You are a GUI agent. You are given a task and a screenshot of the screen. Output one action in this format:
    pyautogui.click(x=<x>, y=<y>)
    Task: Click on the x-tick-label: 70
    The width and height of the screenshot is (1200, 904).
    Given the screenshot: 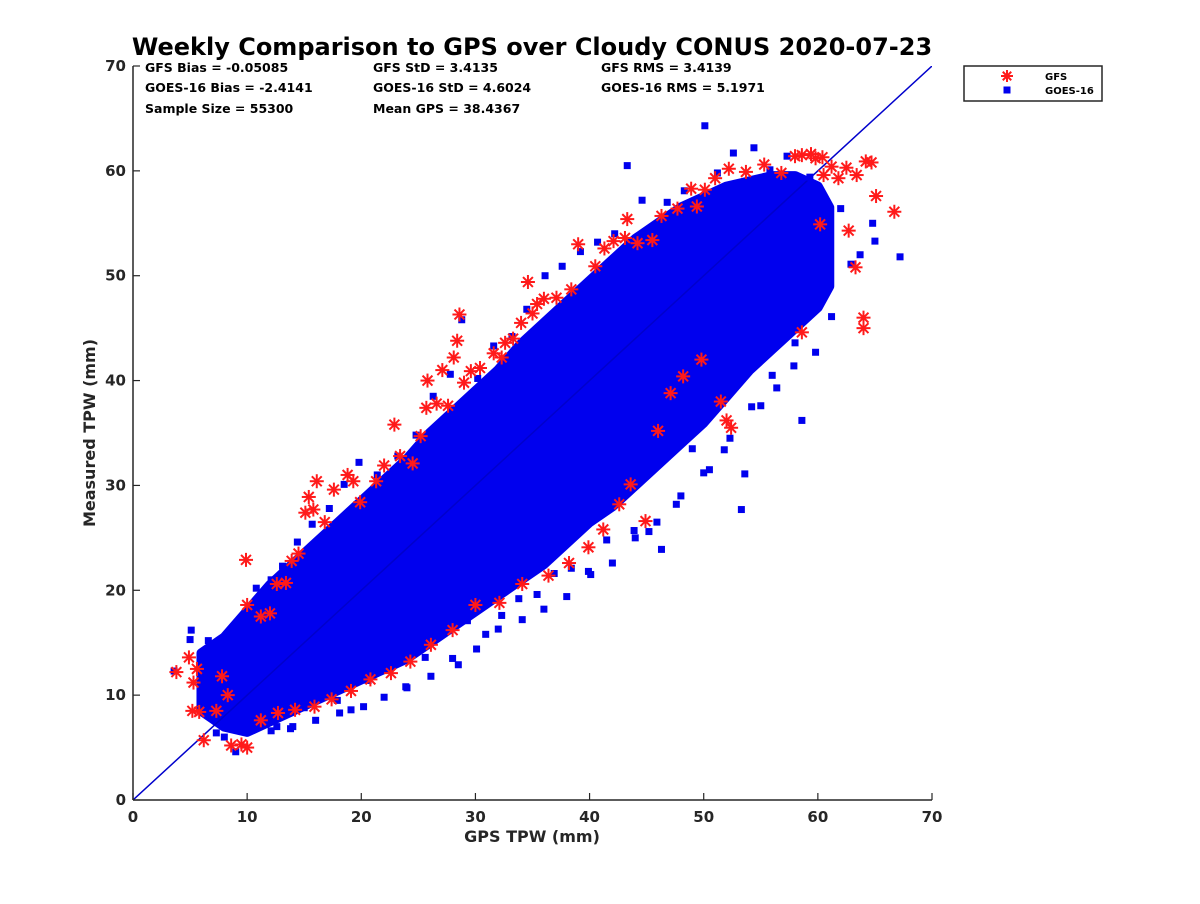 What is the action you would take?
    pyautogui.click(x=932, y=817)
    